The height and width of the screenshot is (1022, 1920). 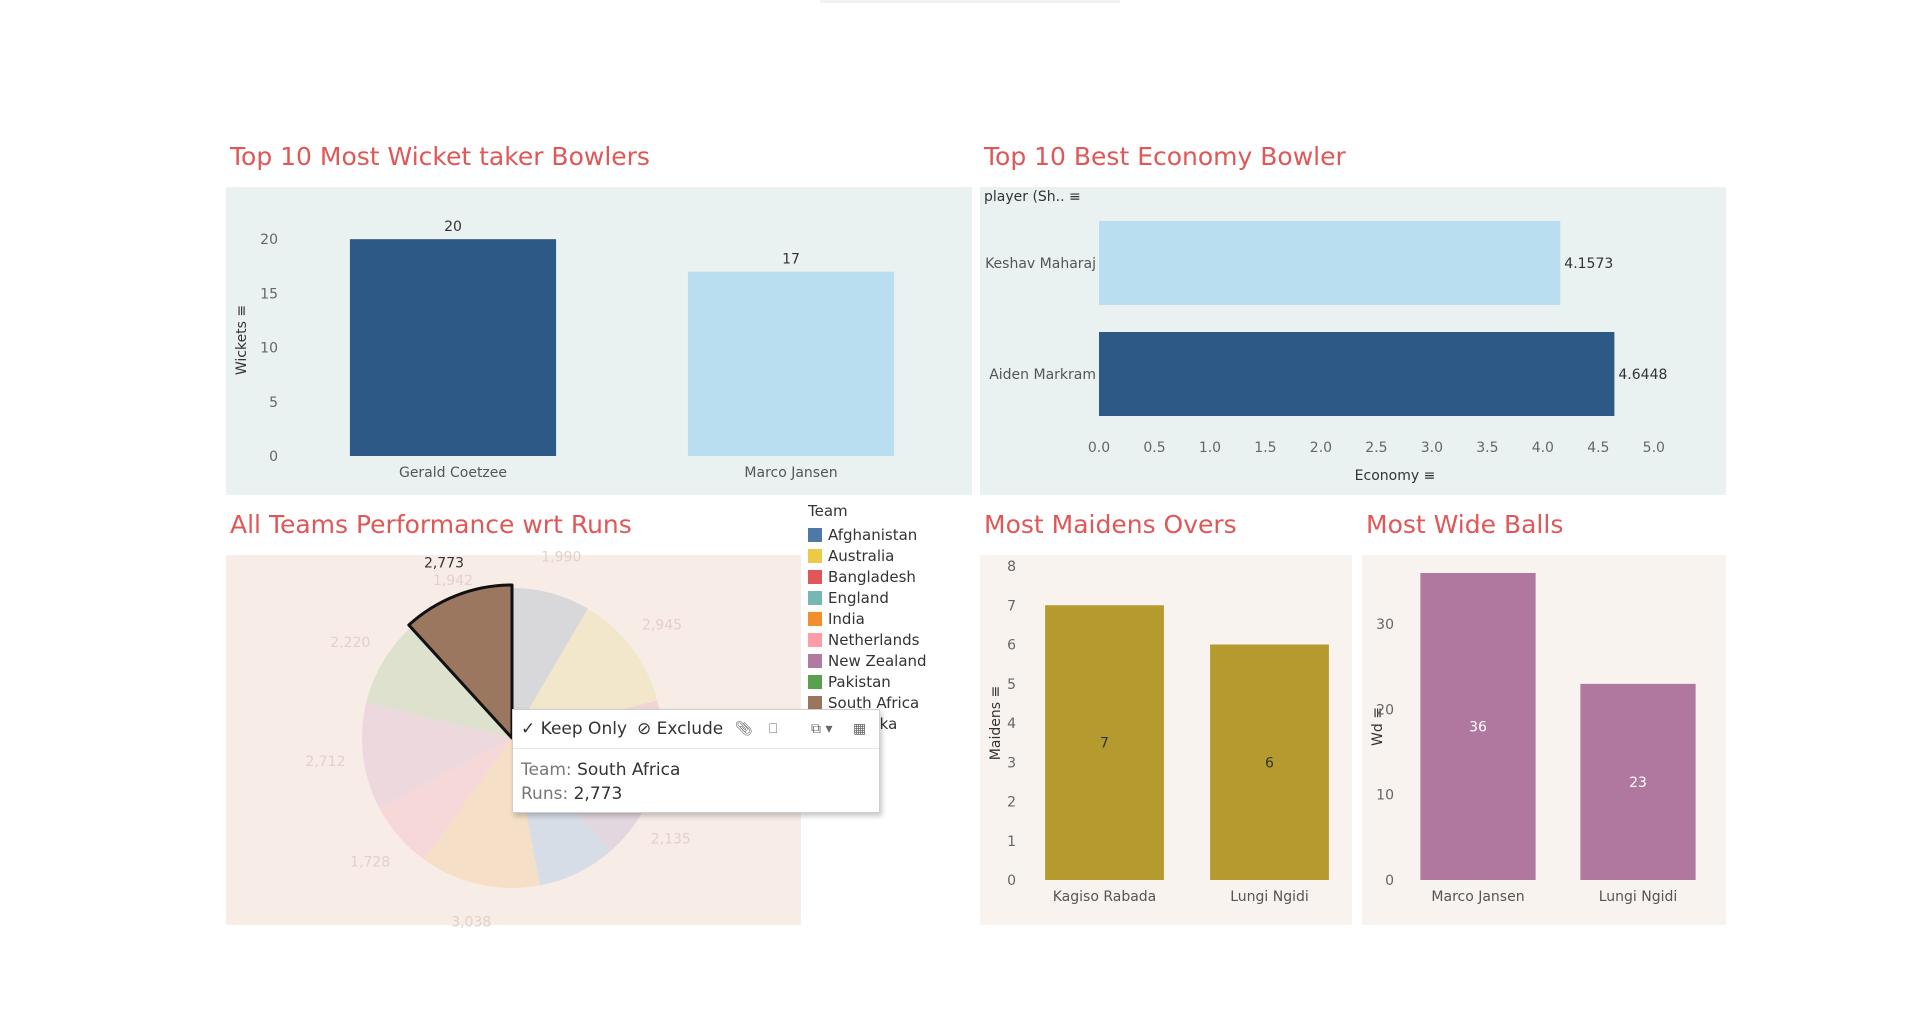 I want to click on maidens-y-tick-label: 0, so click(x=1011, y=881).